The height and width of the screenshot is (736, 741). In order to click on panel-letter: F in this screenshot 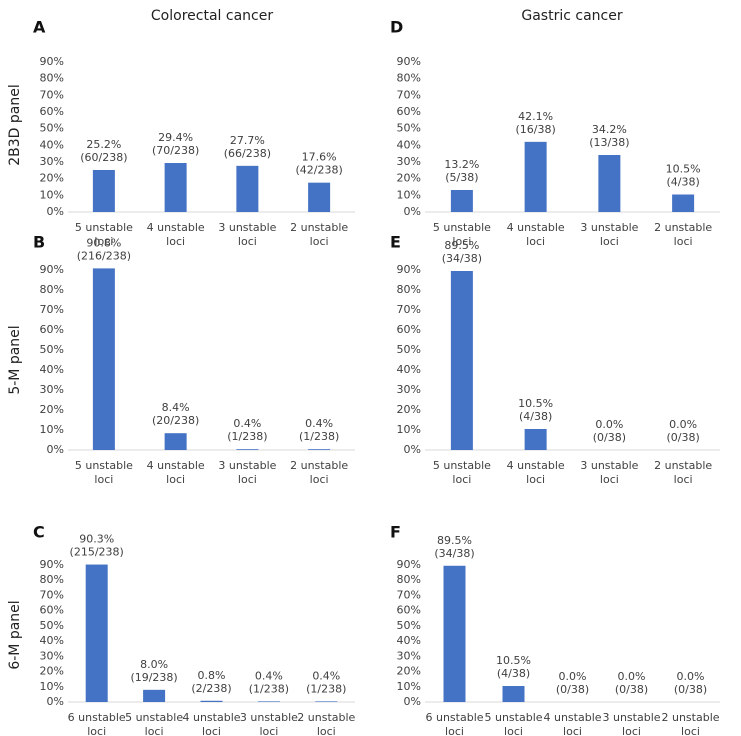, I will do `click(395, 532)`.